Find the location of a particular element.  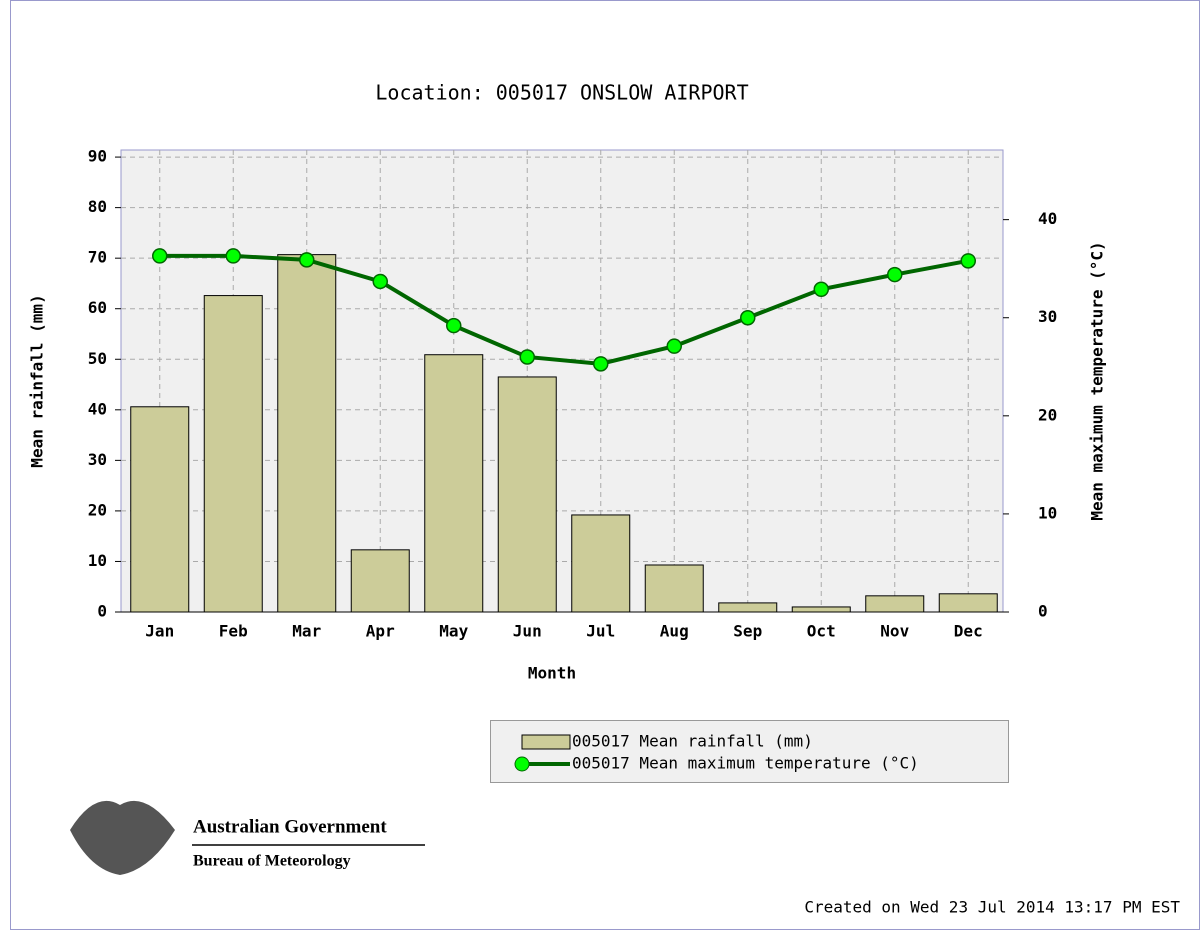

x-tick-label: Sep is located at coordinates (747, 631).